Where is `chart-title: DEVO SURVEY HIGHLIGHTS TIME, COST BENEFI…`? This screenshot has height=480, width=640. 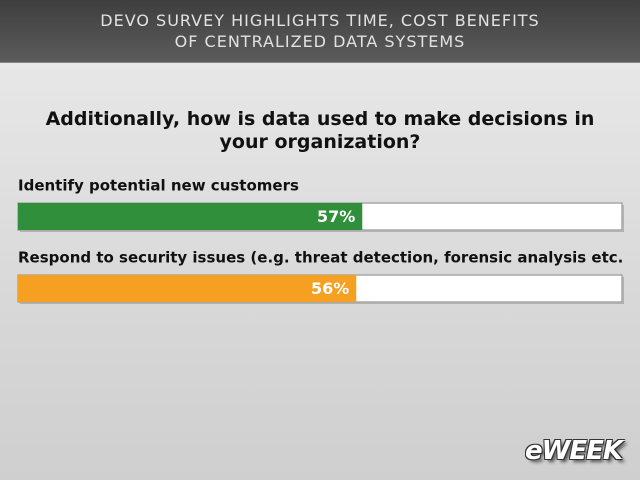
chart-title: DEVO SURVEY HIGHLIGHTS TIME, COST BENEFI… is located at coordinates (320, 31).